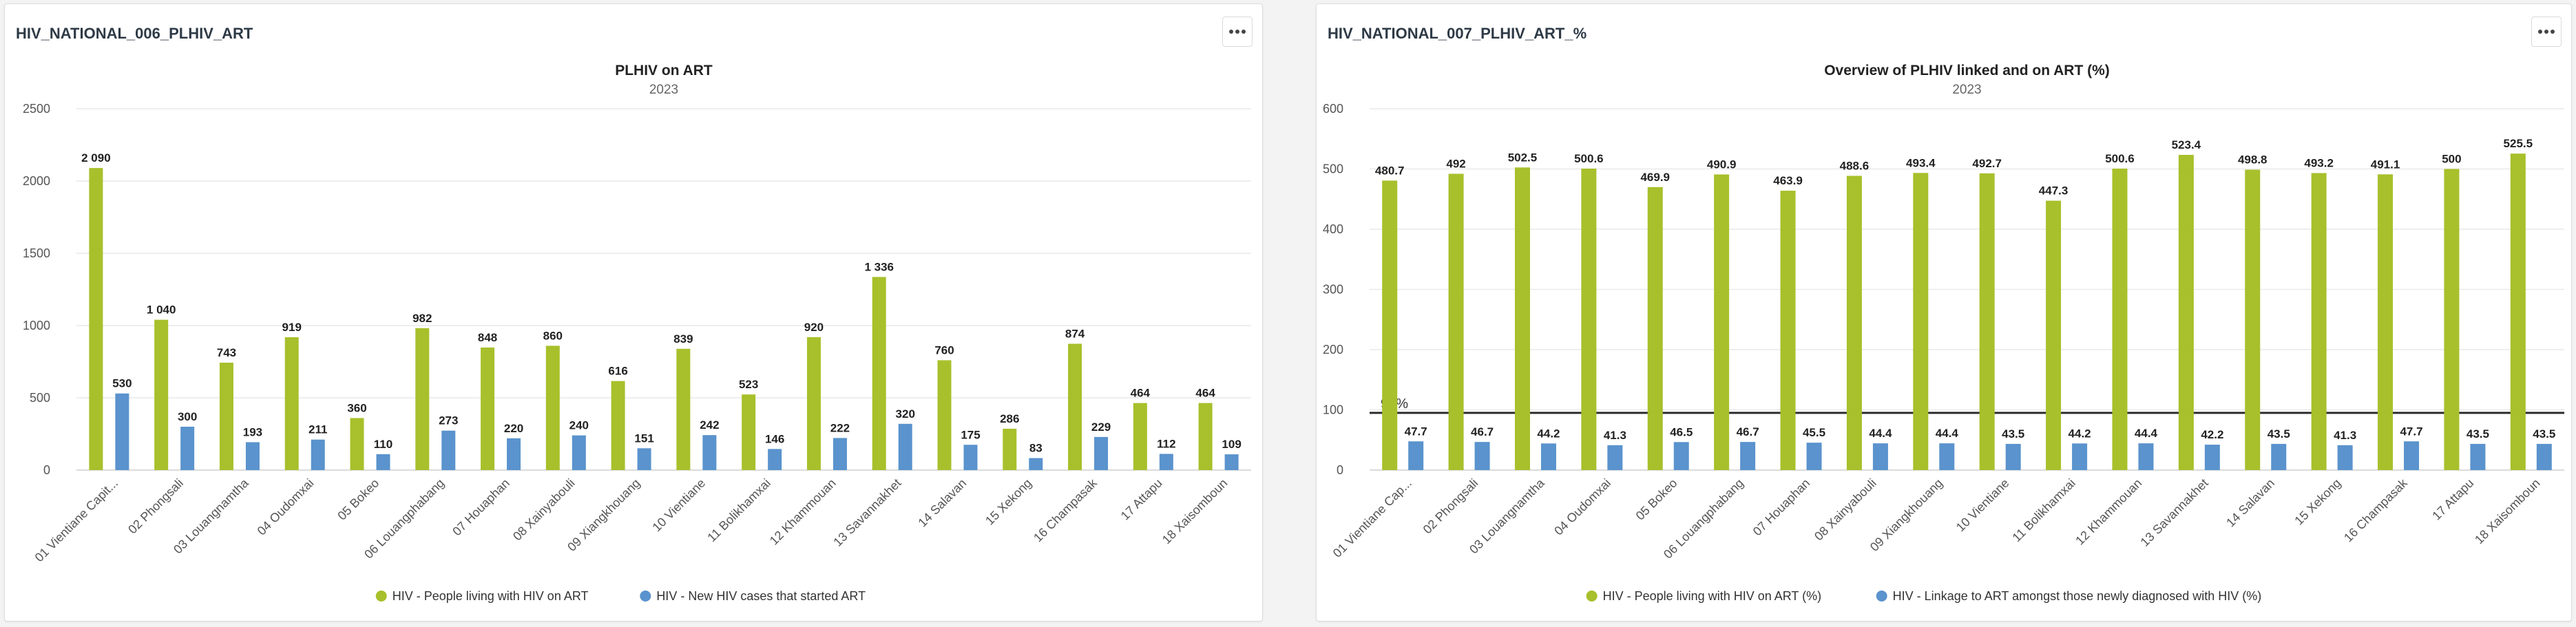  What do you see at coordinates (544, 510) in the screenshot?
I see `x-tick-label: 08 Xainyabouli` at bounding box center [544, 510].